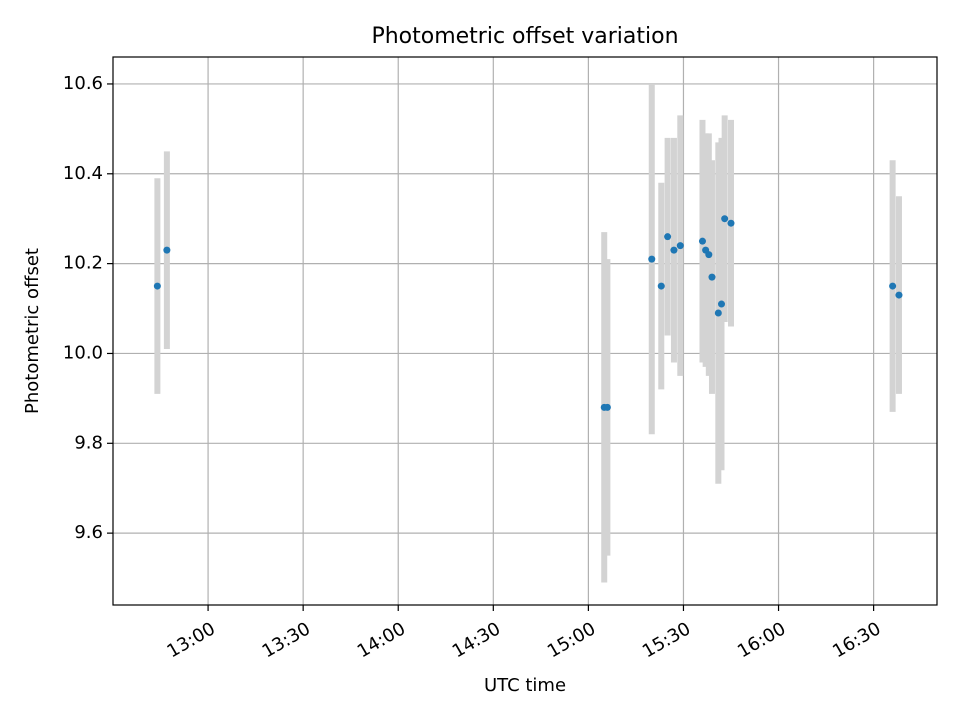 The height and width of the screenshot is (720, 960). Describe the element at coordinates (83, 352) in the screenshot. I see `y-tick-label: 10.0` at that location.